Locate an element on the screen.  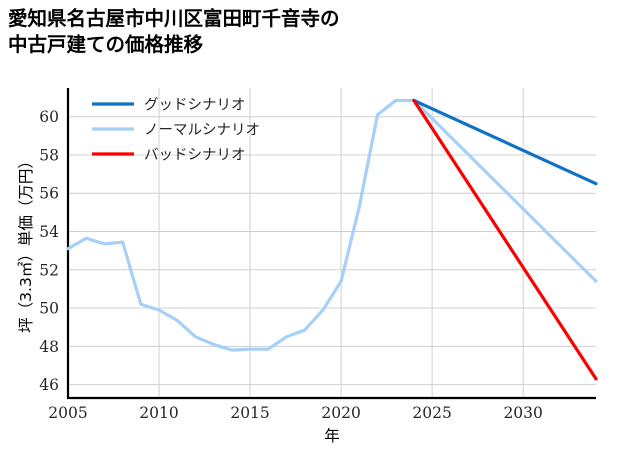
series-line-グッドシナリオ is located at coordinates (505, 142).